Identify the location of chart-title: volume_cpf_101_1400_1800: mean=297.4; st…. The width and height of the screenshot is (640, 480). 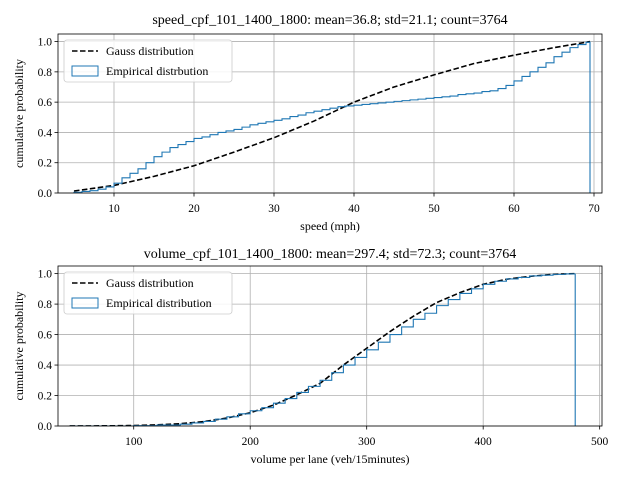
(330, 254).